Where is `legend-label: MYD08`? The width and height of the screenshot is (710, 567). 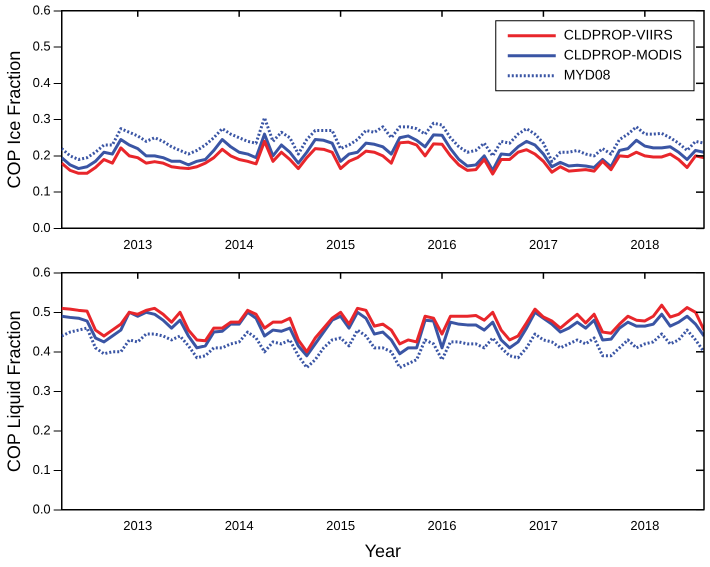
legend-label: MYD08 is located at coordinates (587, 74).